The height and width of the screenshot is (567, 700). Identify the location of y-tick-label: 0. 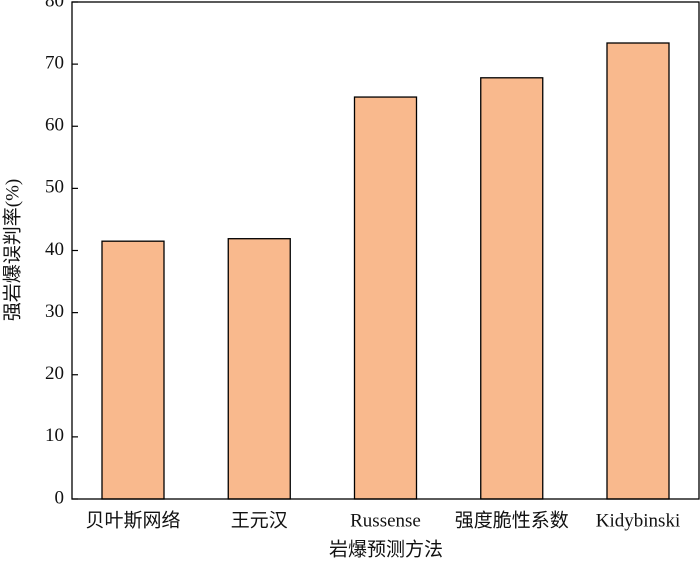
(60, 497).